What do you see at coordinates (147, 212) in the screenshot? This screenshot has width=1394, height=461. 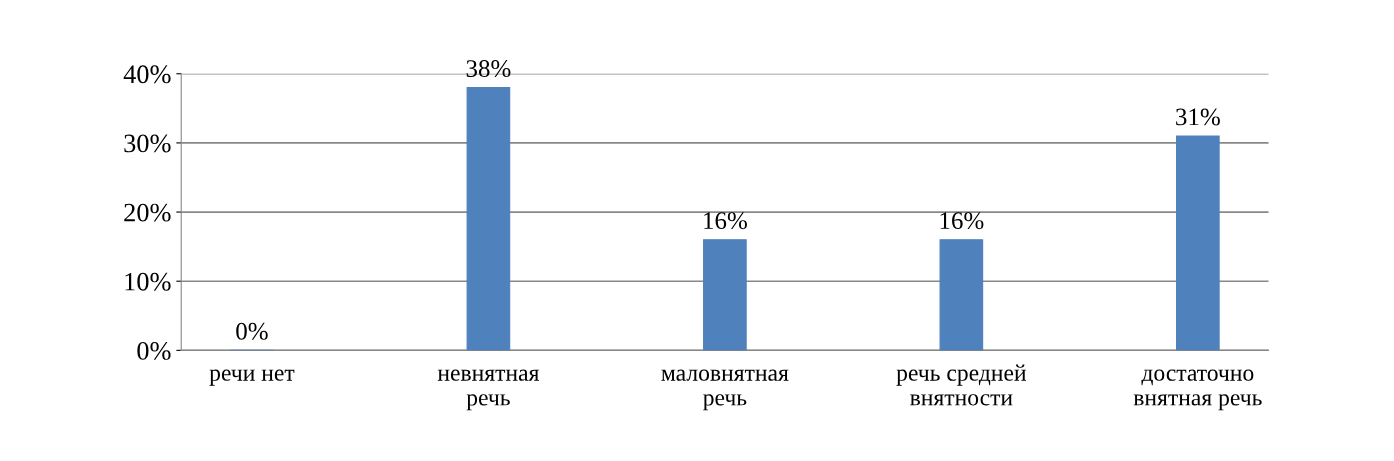 I see `y-tick-label: 20%` at bounding box center [147, 212].